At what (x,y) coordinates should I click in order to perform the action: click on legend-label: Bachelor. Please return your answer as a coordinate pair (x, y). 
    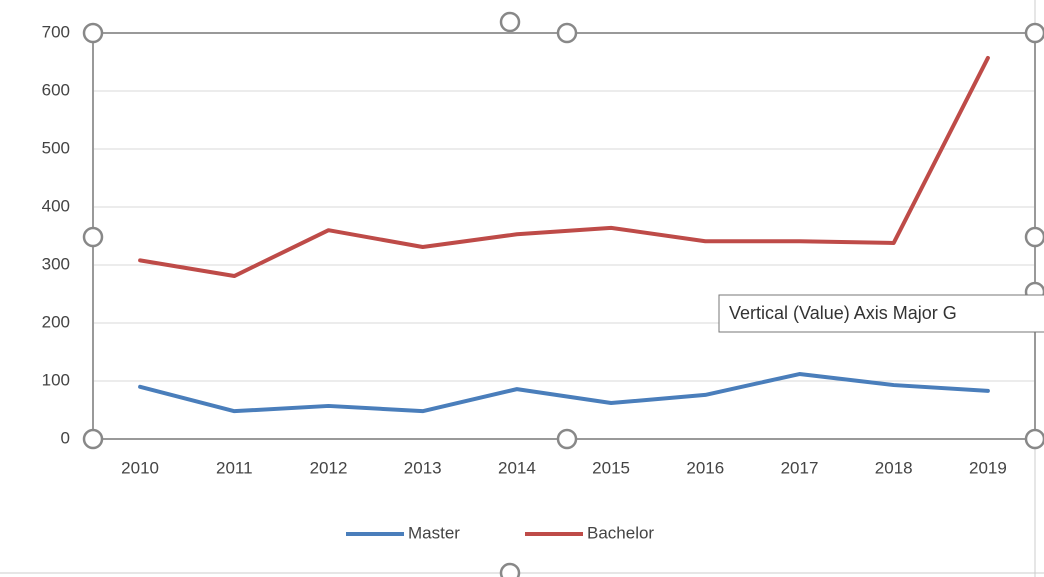
    Looking at the image, I should click on (620, 532).